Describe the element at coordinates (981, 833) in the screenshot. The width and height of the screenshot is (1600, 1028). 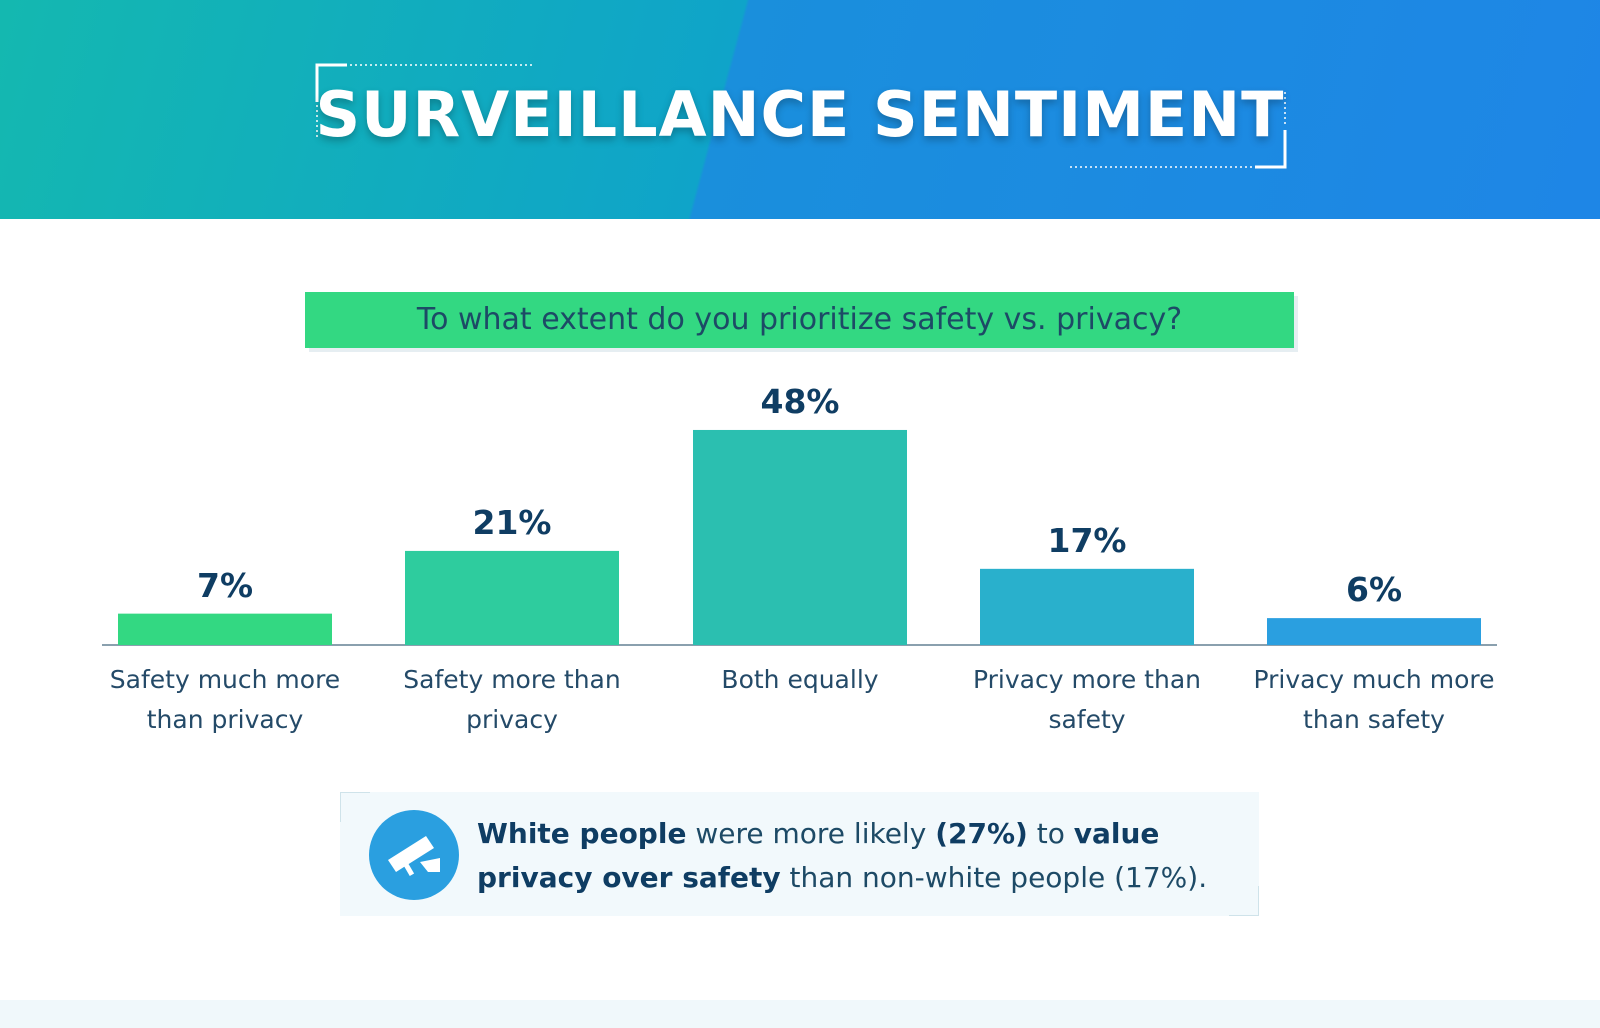
I see `note-bold: (27%)` at that location.